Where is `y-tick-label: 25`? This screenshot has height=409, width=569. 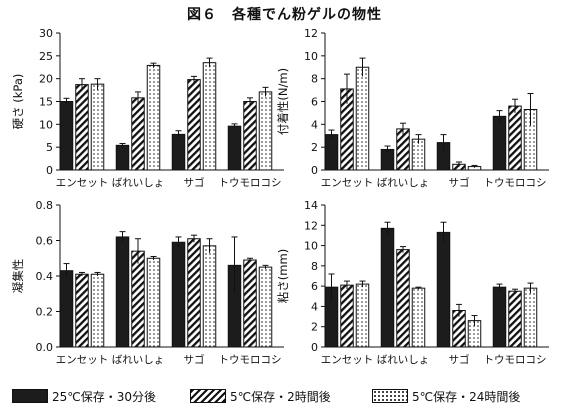
y-tick-label: 25 is located at coordinates (46, 56).